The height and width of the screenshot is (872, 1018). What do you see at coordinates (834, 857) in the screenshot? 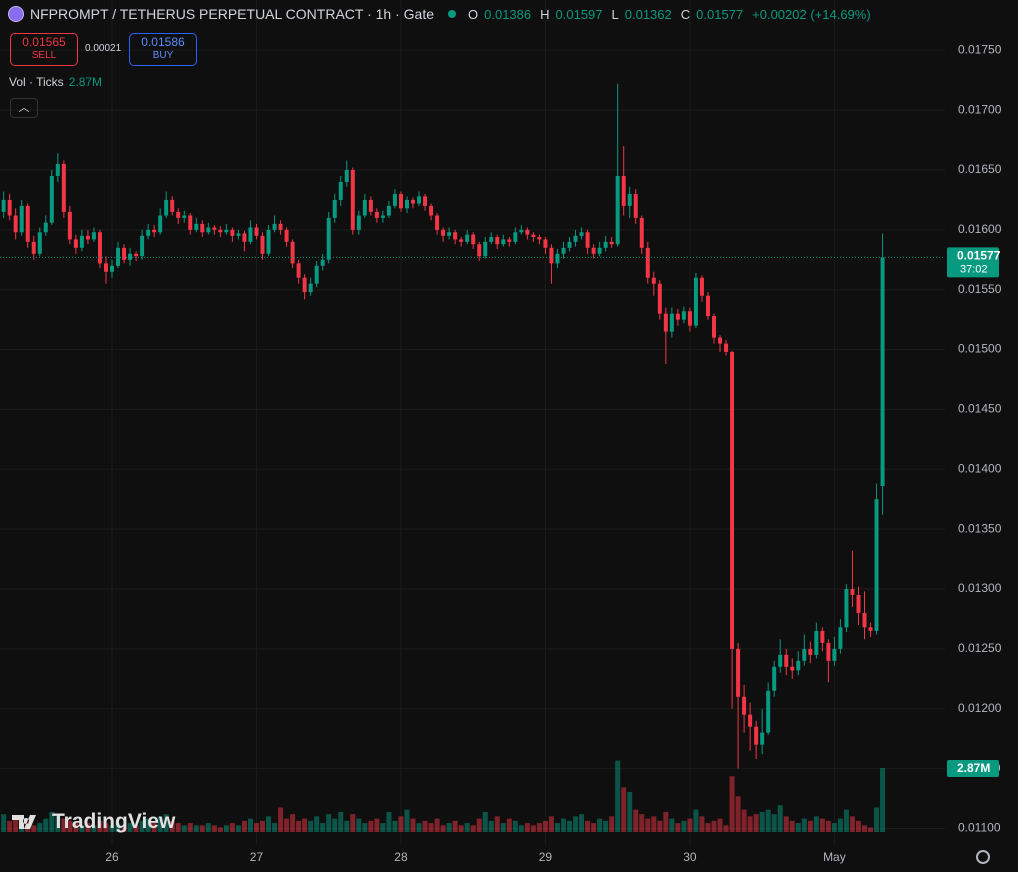
I see `x-tick-label: May` at bounding box center [834, 857].